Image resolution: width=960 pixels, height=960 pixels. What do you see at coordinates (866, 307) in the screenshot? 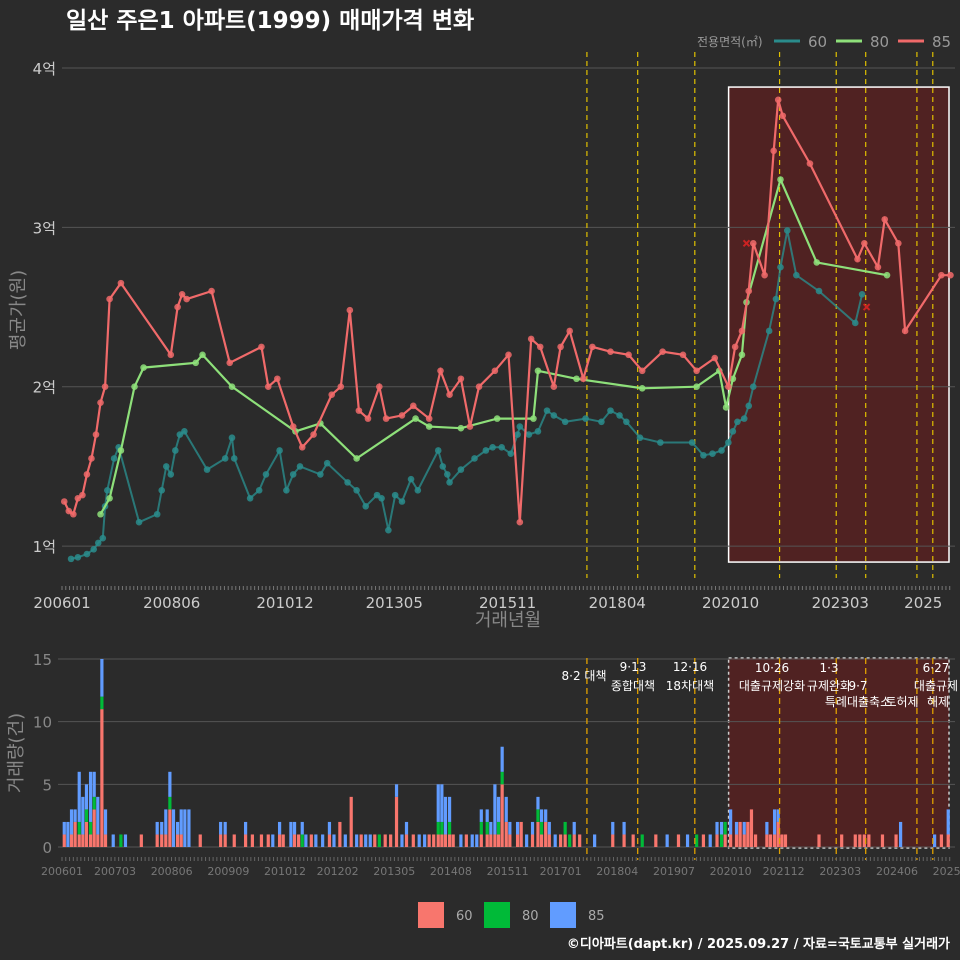
I see `cancelled-marker` at bounding box center [866, 307].